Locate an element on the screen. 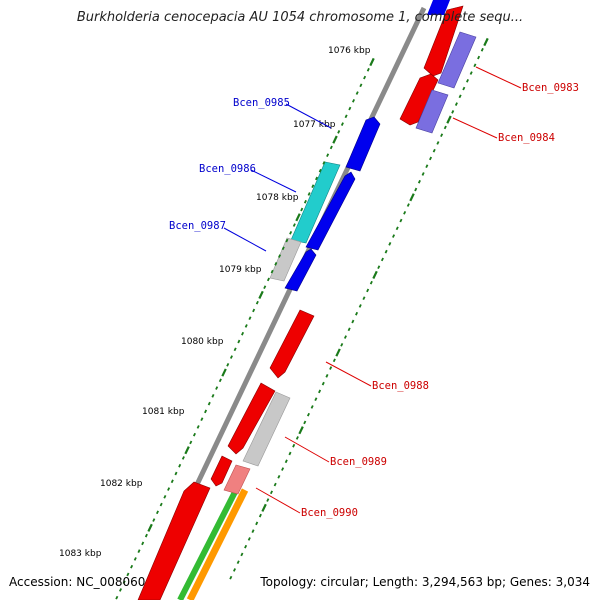 This screenshot has width=600, height=600. axis-label-1077: 1077 kbp is located at coordinates (314, 125).